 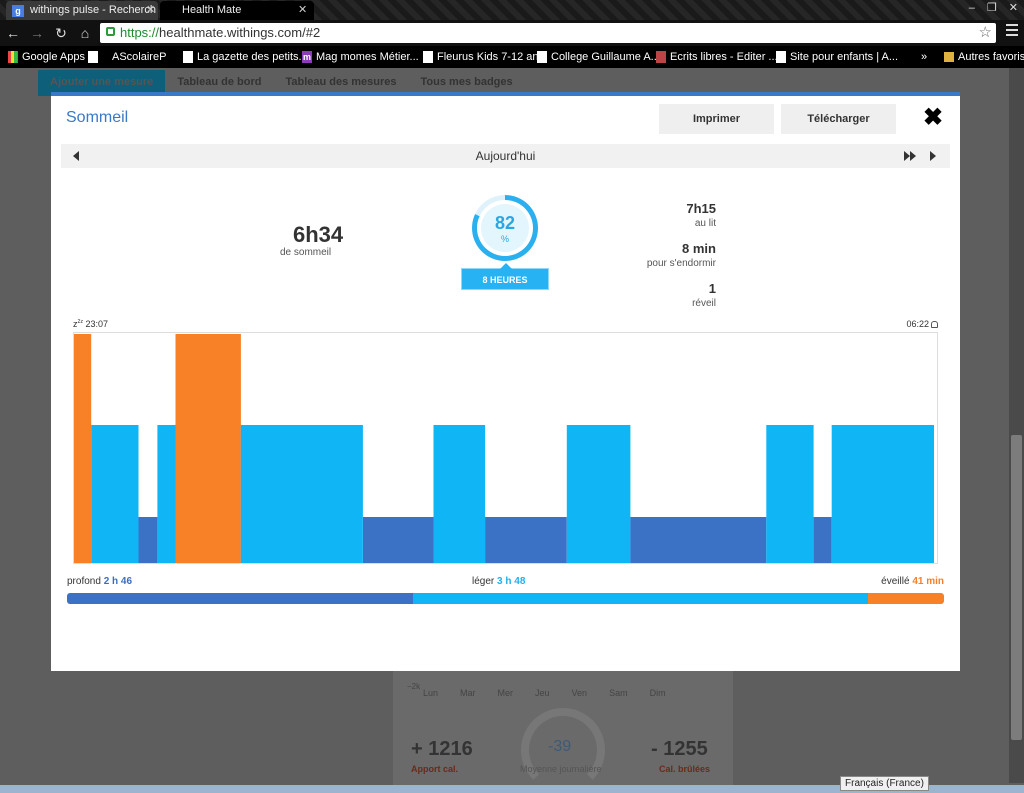 I want to click on reload-icon: ↻, so click(x=61, y=33).